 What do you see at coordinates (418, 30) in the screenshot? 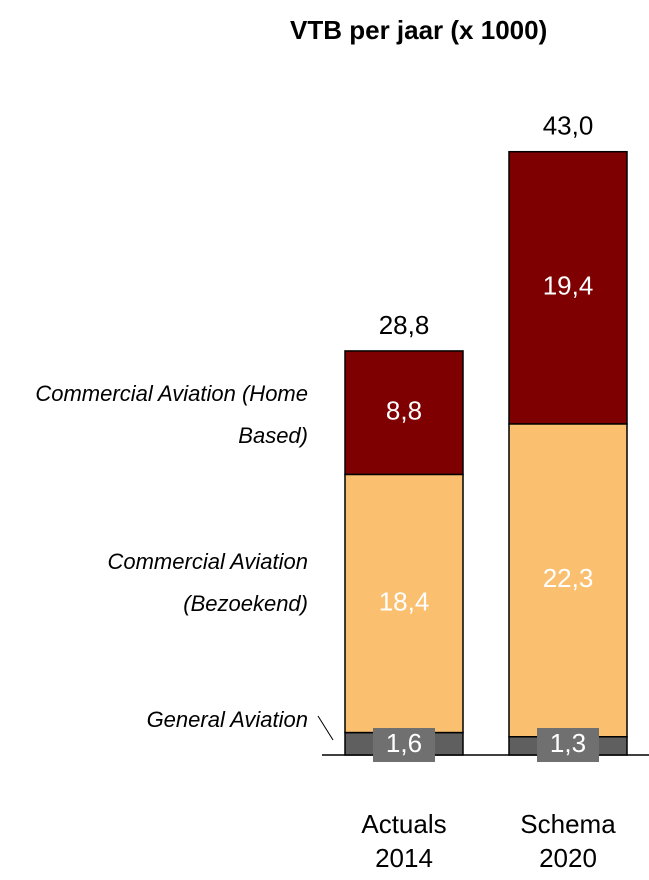
I see `chart-title: VTB per jaar (x 1000)` at bounding box center [418, 30].